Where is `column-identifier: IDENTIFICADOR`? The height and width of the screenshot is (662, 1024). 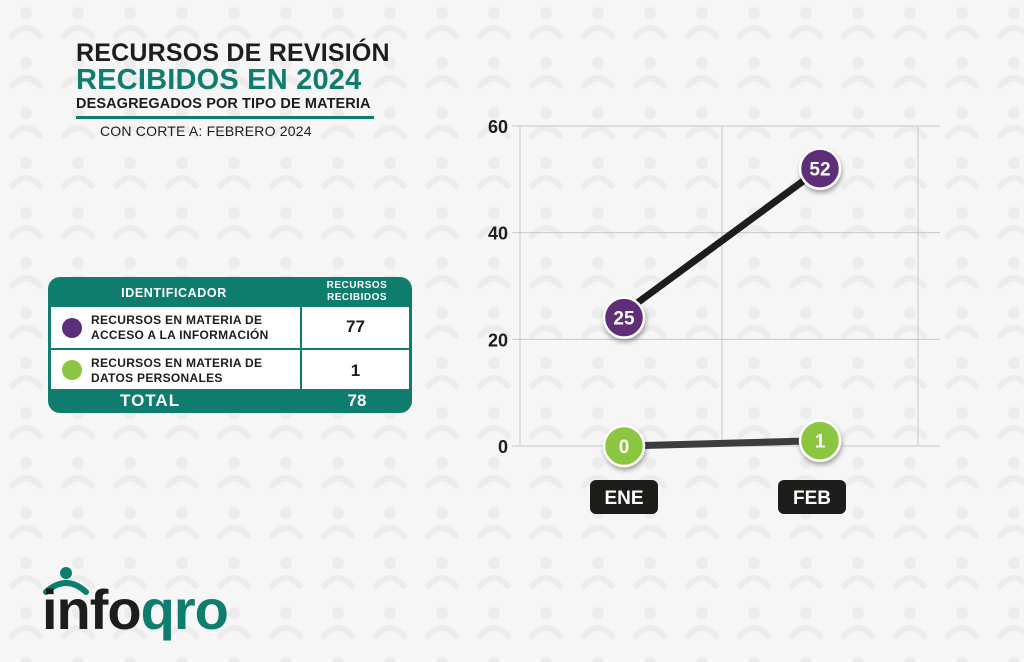 column-identifier: IDENTIFICADOR is located at coordinates (174, 293).